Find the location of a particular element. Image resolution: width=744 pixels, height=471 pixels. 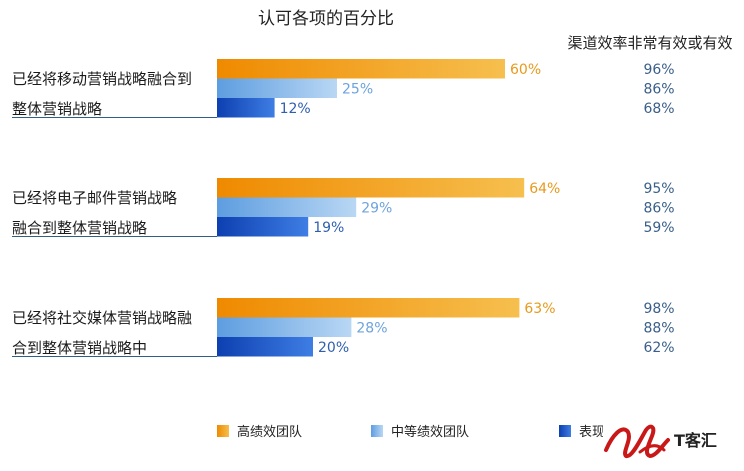

value-label: 12% is located at coordinates (295, 109).